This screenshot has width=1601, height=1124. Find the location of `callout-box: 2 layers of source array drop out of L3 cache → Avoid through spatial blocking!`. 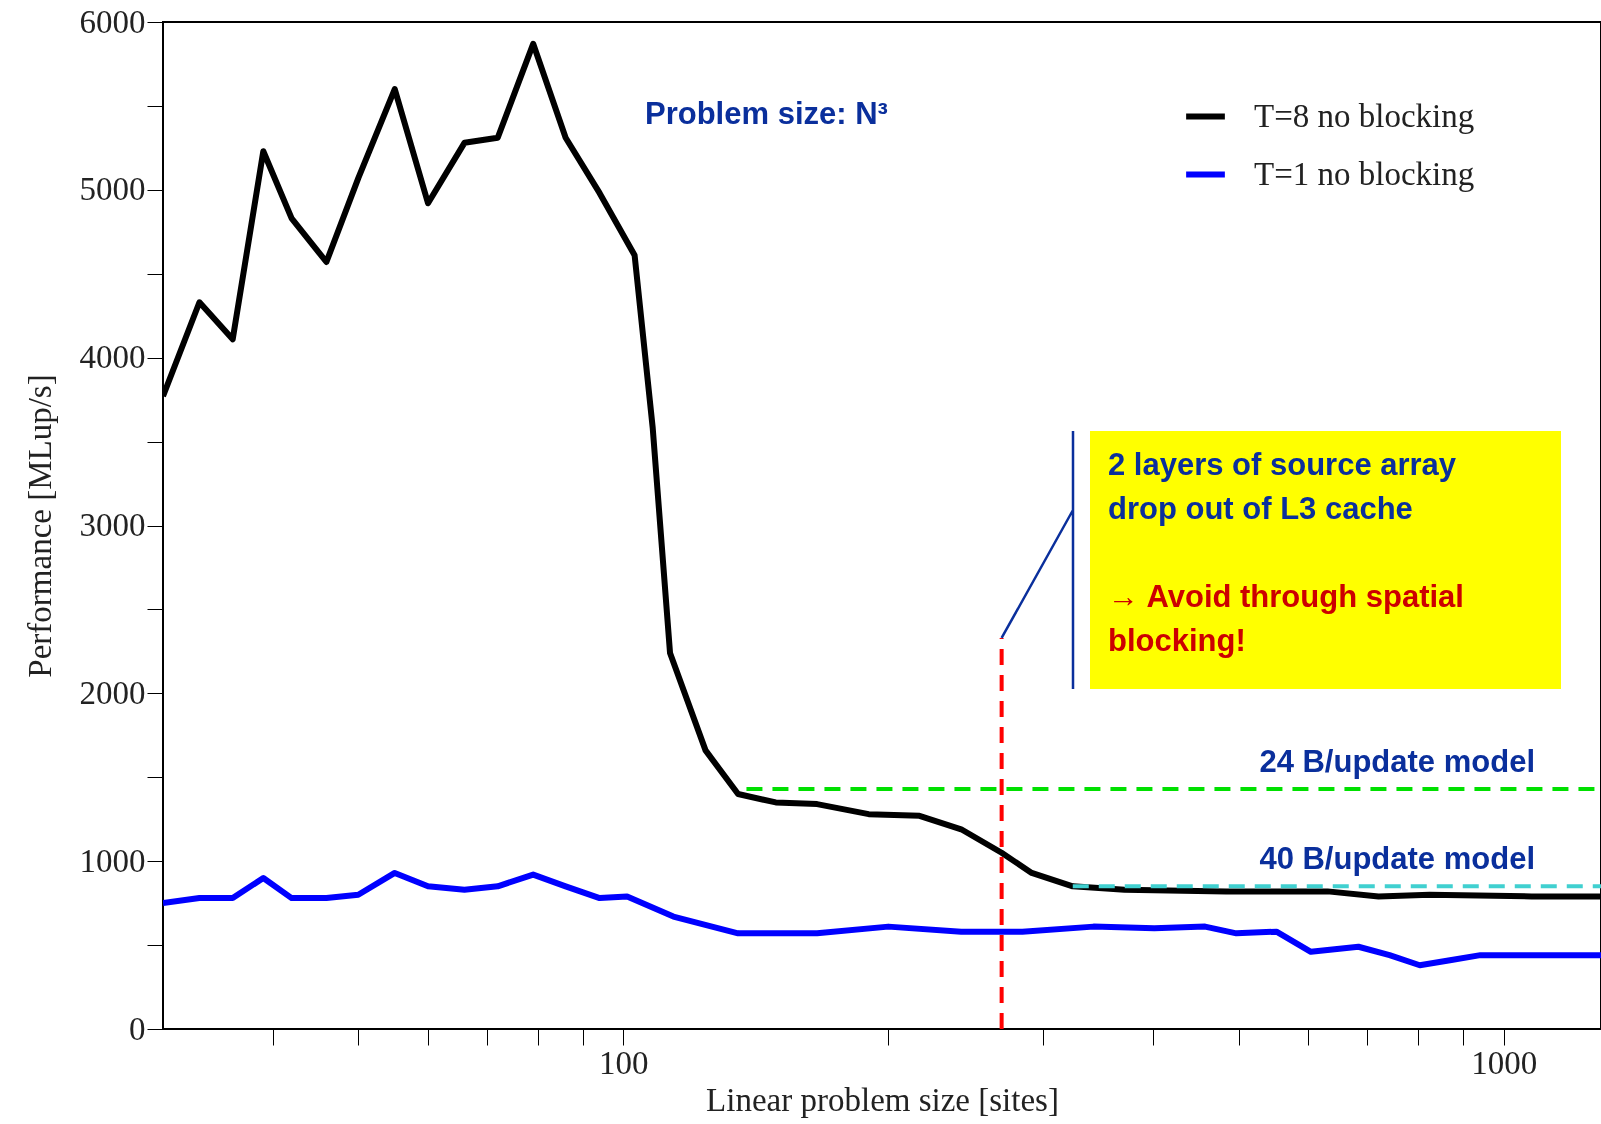

callout-box: 2 layers of source array drop out of L3 cache → Avoid through spatial blocking! is located at coordinates (1325, 560).